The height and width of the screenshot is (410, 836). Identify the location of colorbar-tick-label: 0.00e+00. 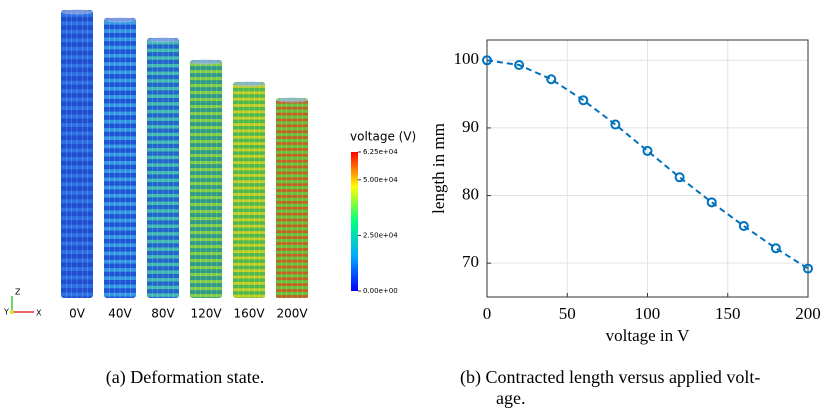
(380, 291).